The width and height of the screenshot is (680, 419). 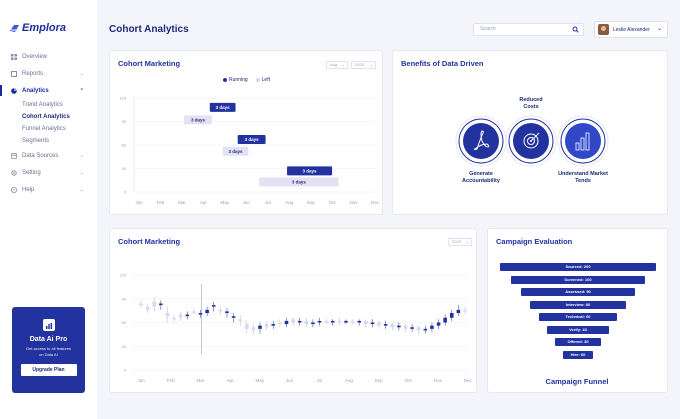 What do you see at coordinates (531, 103) in the screenshot?
I see `benefit-label-costs: Reduced Costs` at bounding box center [531, 103].